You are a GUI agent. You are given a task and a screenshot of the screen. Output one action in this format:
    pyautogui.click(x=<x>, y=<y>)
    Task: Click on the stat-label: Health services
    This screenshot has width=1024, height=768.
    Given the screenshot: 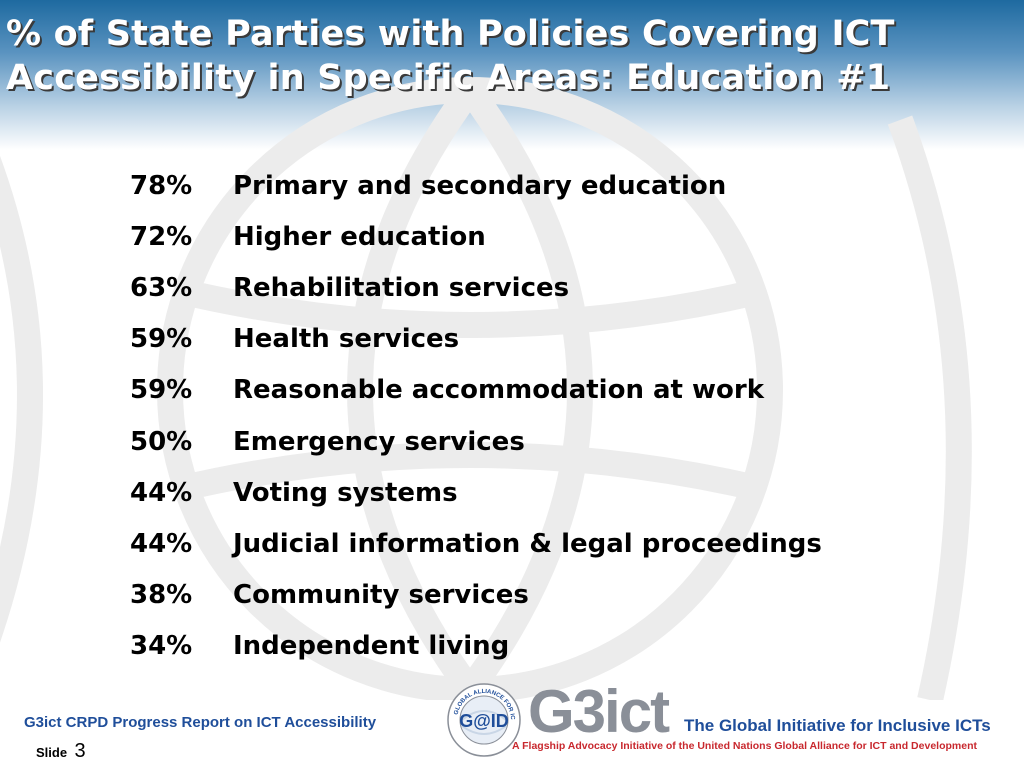 What is the action you would take?
    pyautogui.click(x=346, y=339)
    